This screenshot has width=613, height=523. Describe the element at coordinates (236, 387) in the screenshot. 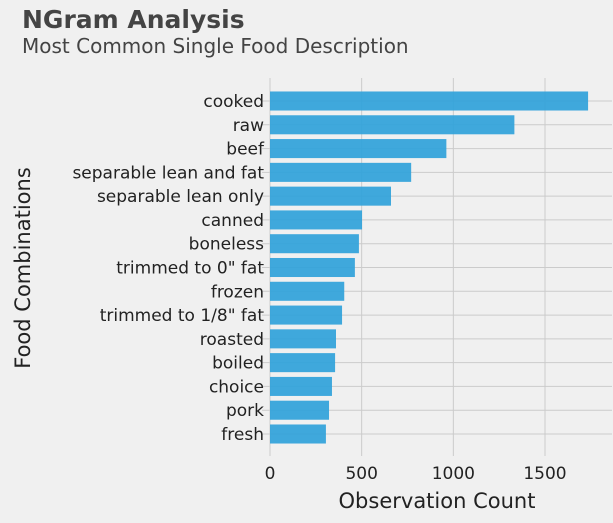

I see `y-tick-label: choice` at that location.